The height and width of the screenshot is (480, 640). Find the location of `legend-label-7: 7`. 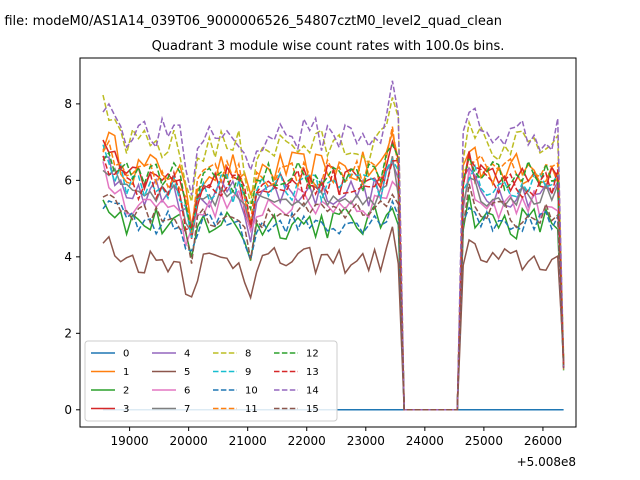

legend-label-7: 7 is located at coordinates (187, 409).